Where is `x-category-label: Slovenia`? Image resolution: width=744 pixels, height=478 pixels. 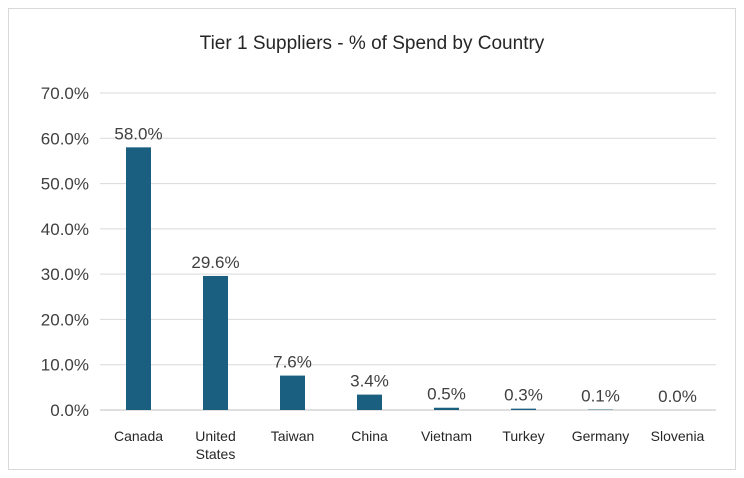 x-category-label: Slovenia is located at coordinates (678, 436).